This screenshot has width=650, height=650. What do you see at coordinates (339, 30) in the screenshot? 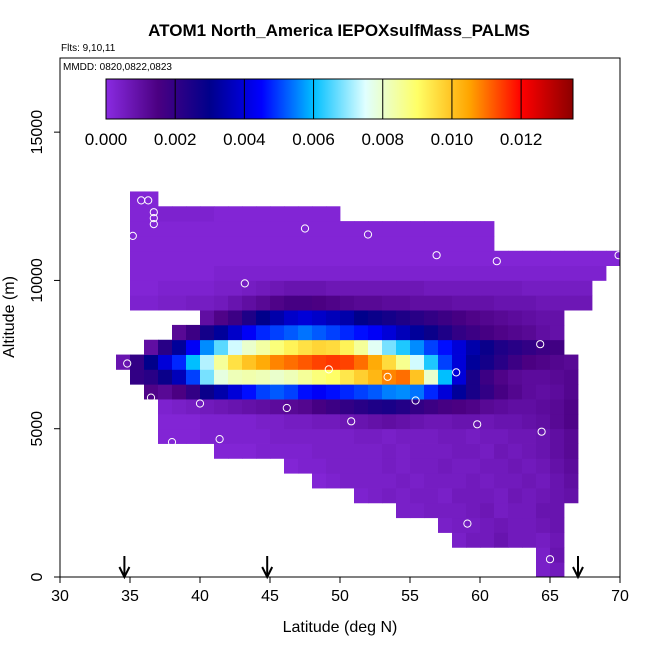
I see `chart-title: ATOM1 North_America IEPOXsulfMass_PALMS` at bounding box center [339, 30].